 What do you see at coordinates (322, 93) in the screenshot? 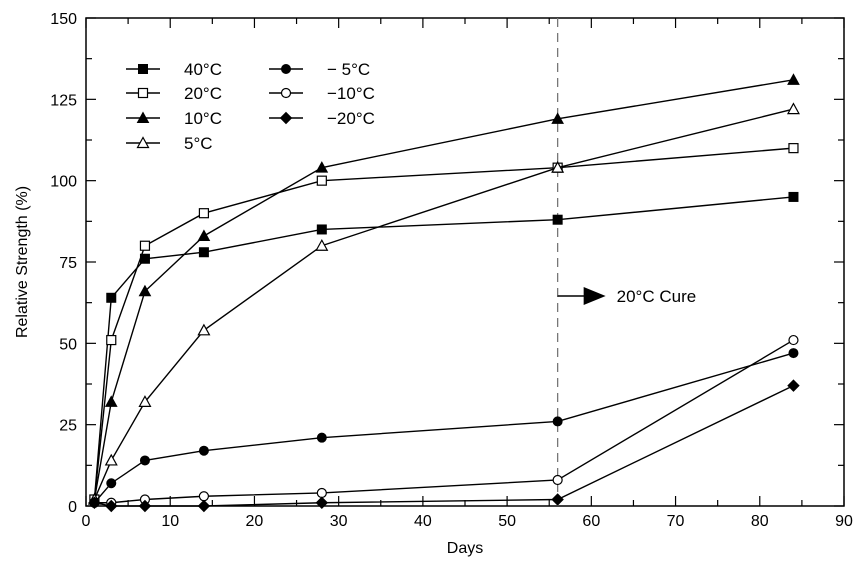
I see `legend-item: −10°C` at bounding box center [322, 93].